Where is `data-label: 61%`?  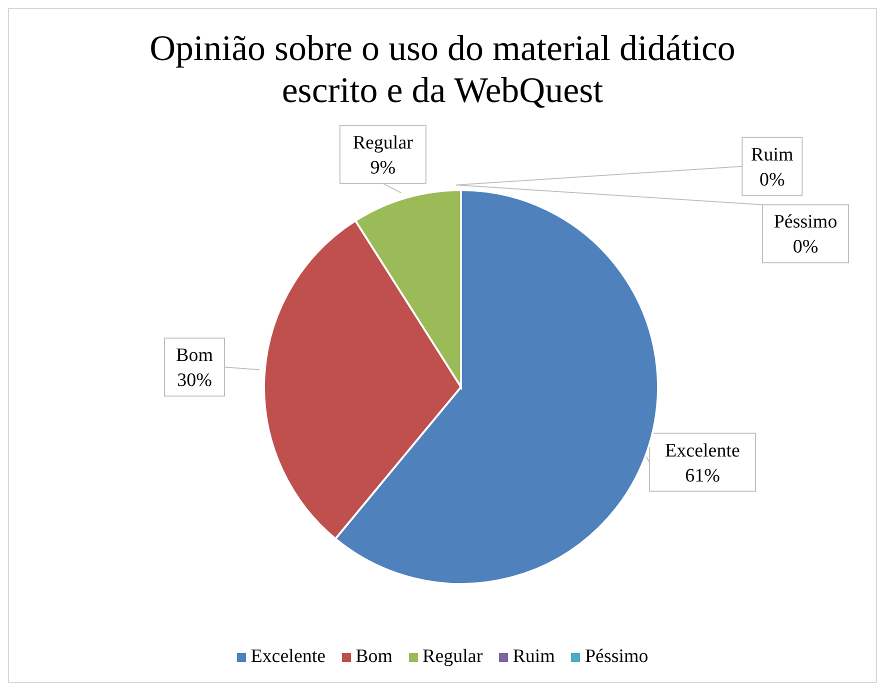
data-label: 61% is located at coordinates (702, 475).